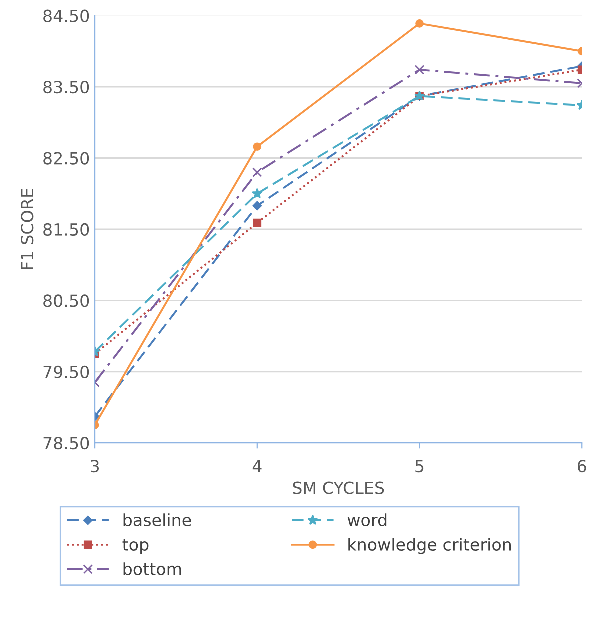 The width and height of the screenshot is (594, 633). What do you see at coordinates (27, 229) in the screenshot?
I see `y-axis-title: F1 SCORE` at bounding box center [27, 229].